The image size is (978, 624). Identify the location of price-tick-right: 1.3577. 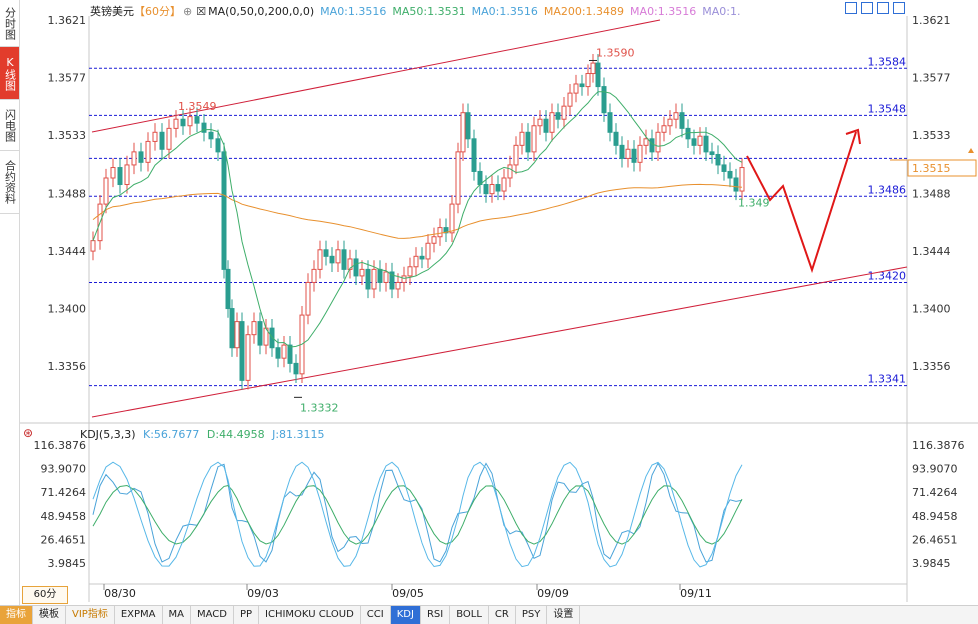
(931, 77).